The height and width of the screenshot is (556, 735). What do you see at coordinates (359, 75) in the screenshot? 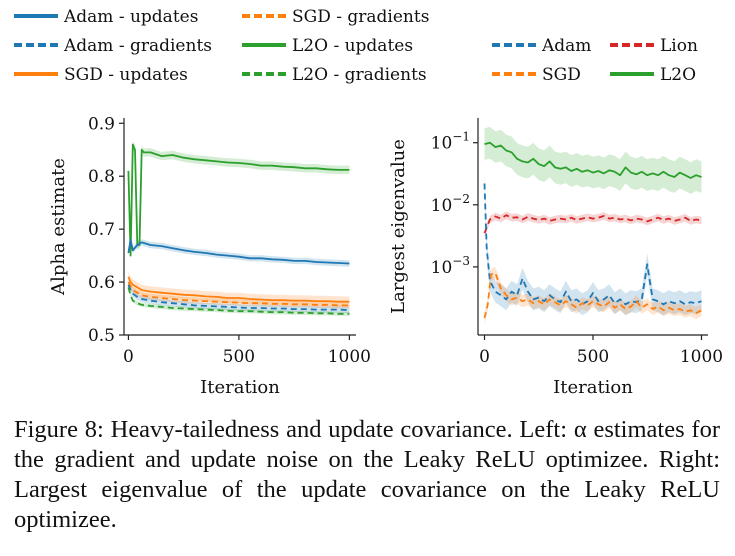
I see `legend-label: L2O - gradients` at bounding box center [359, 75].